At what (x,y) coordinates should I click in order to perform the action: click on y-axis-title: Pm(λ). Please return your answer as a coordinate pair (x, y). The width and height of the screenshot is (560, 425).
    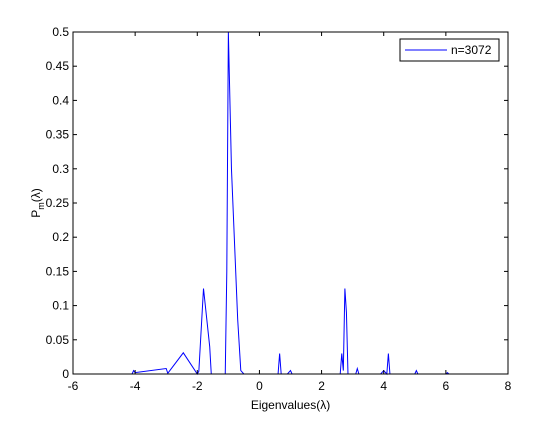
    Looking at the image, I should click on (37, 203).